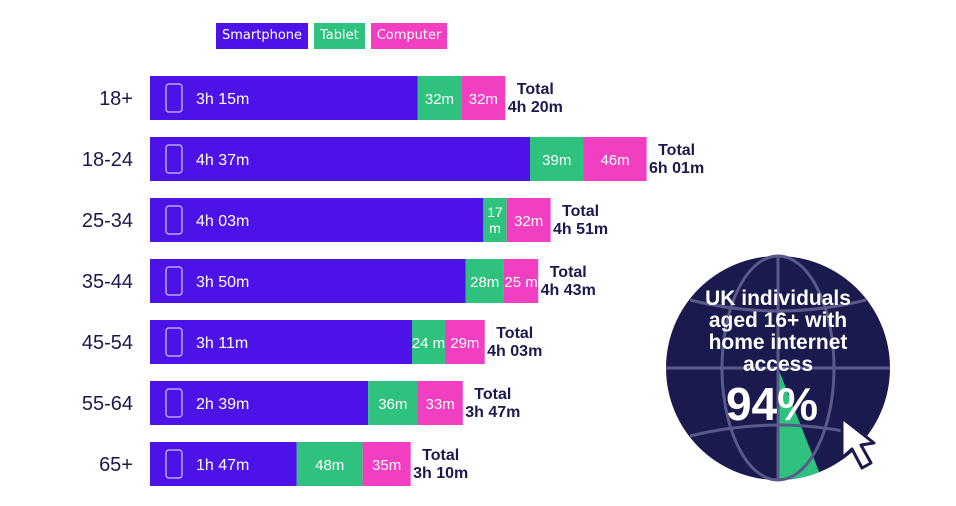 This screenshot has height=506, width=956. I want to click on badge-percent: 94%, so click(772, 404).